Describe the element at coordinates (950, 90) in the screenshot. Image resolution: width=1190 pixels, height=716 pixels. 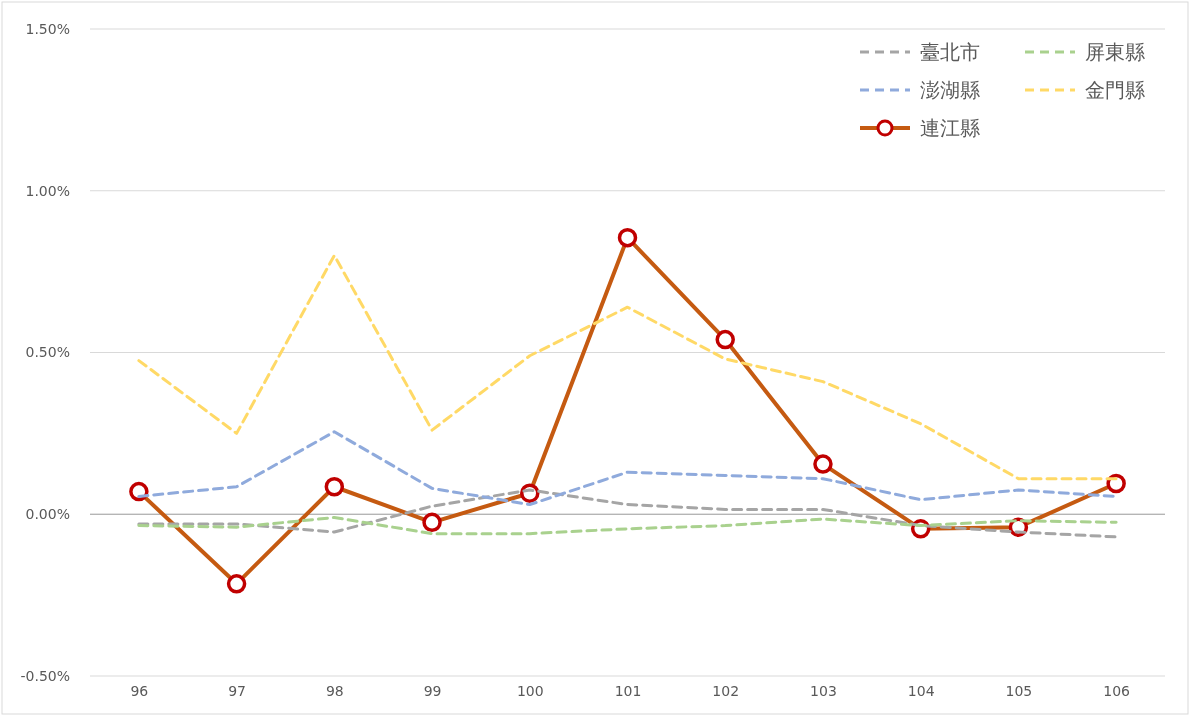
I see `legend-label: 澎湖縣` at that location.